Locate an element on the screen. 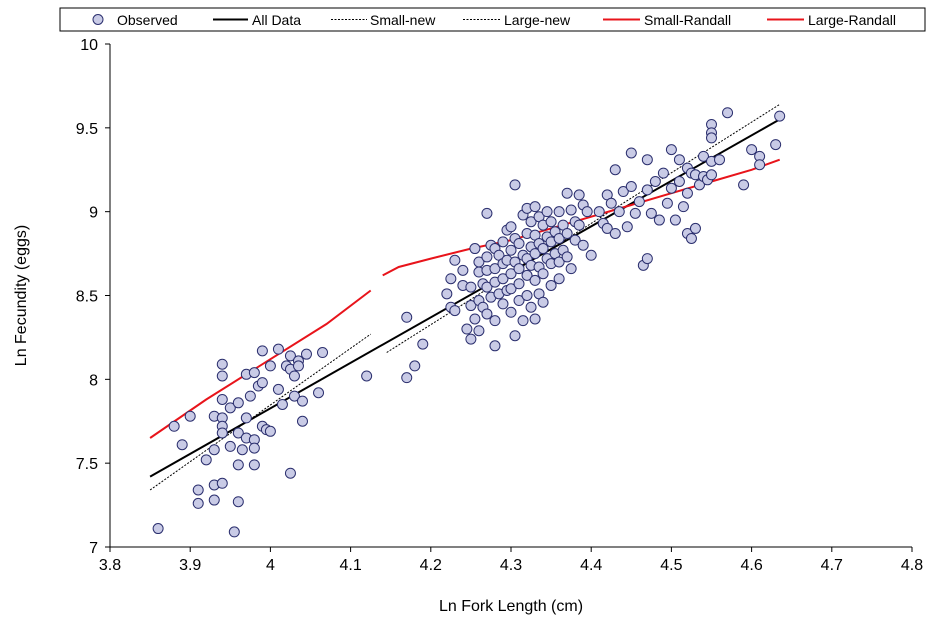 The height and width of the screenshot is (618, 929). x-tick-label: 4.7 is located at coordinates (832, 565).